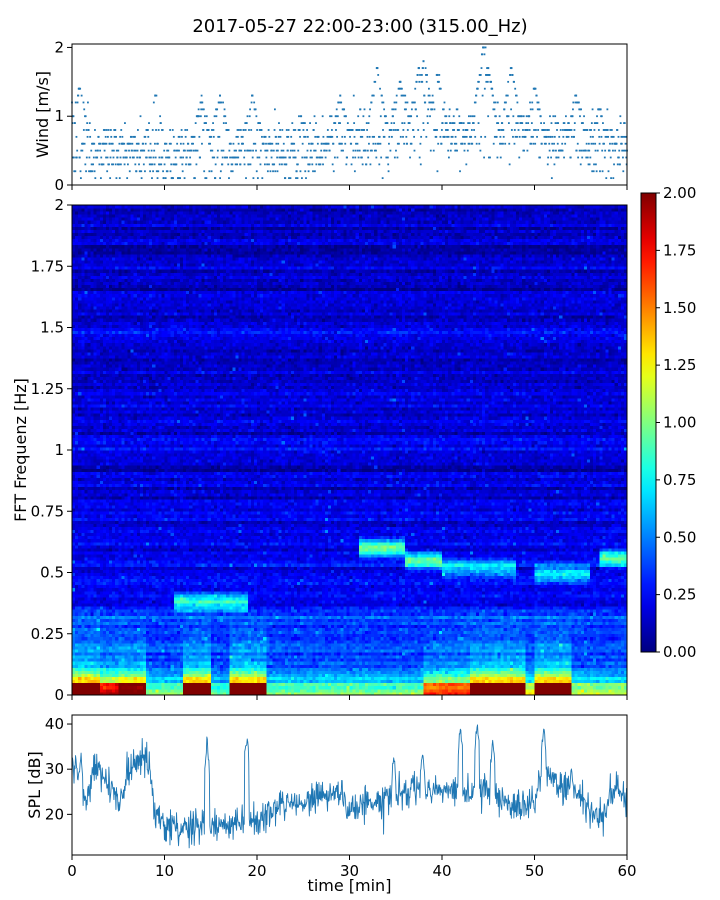  Describe the element at coordinates (349, 112) in the screenshot. I see `wind-points` at that location.